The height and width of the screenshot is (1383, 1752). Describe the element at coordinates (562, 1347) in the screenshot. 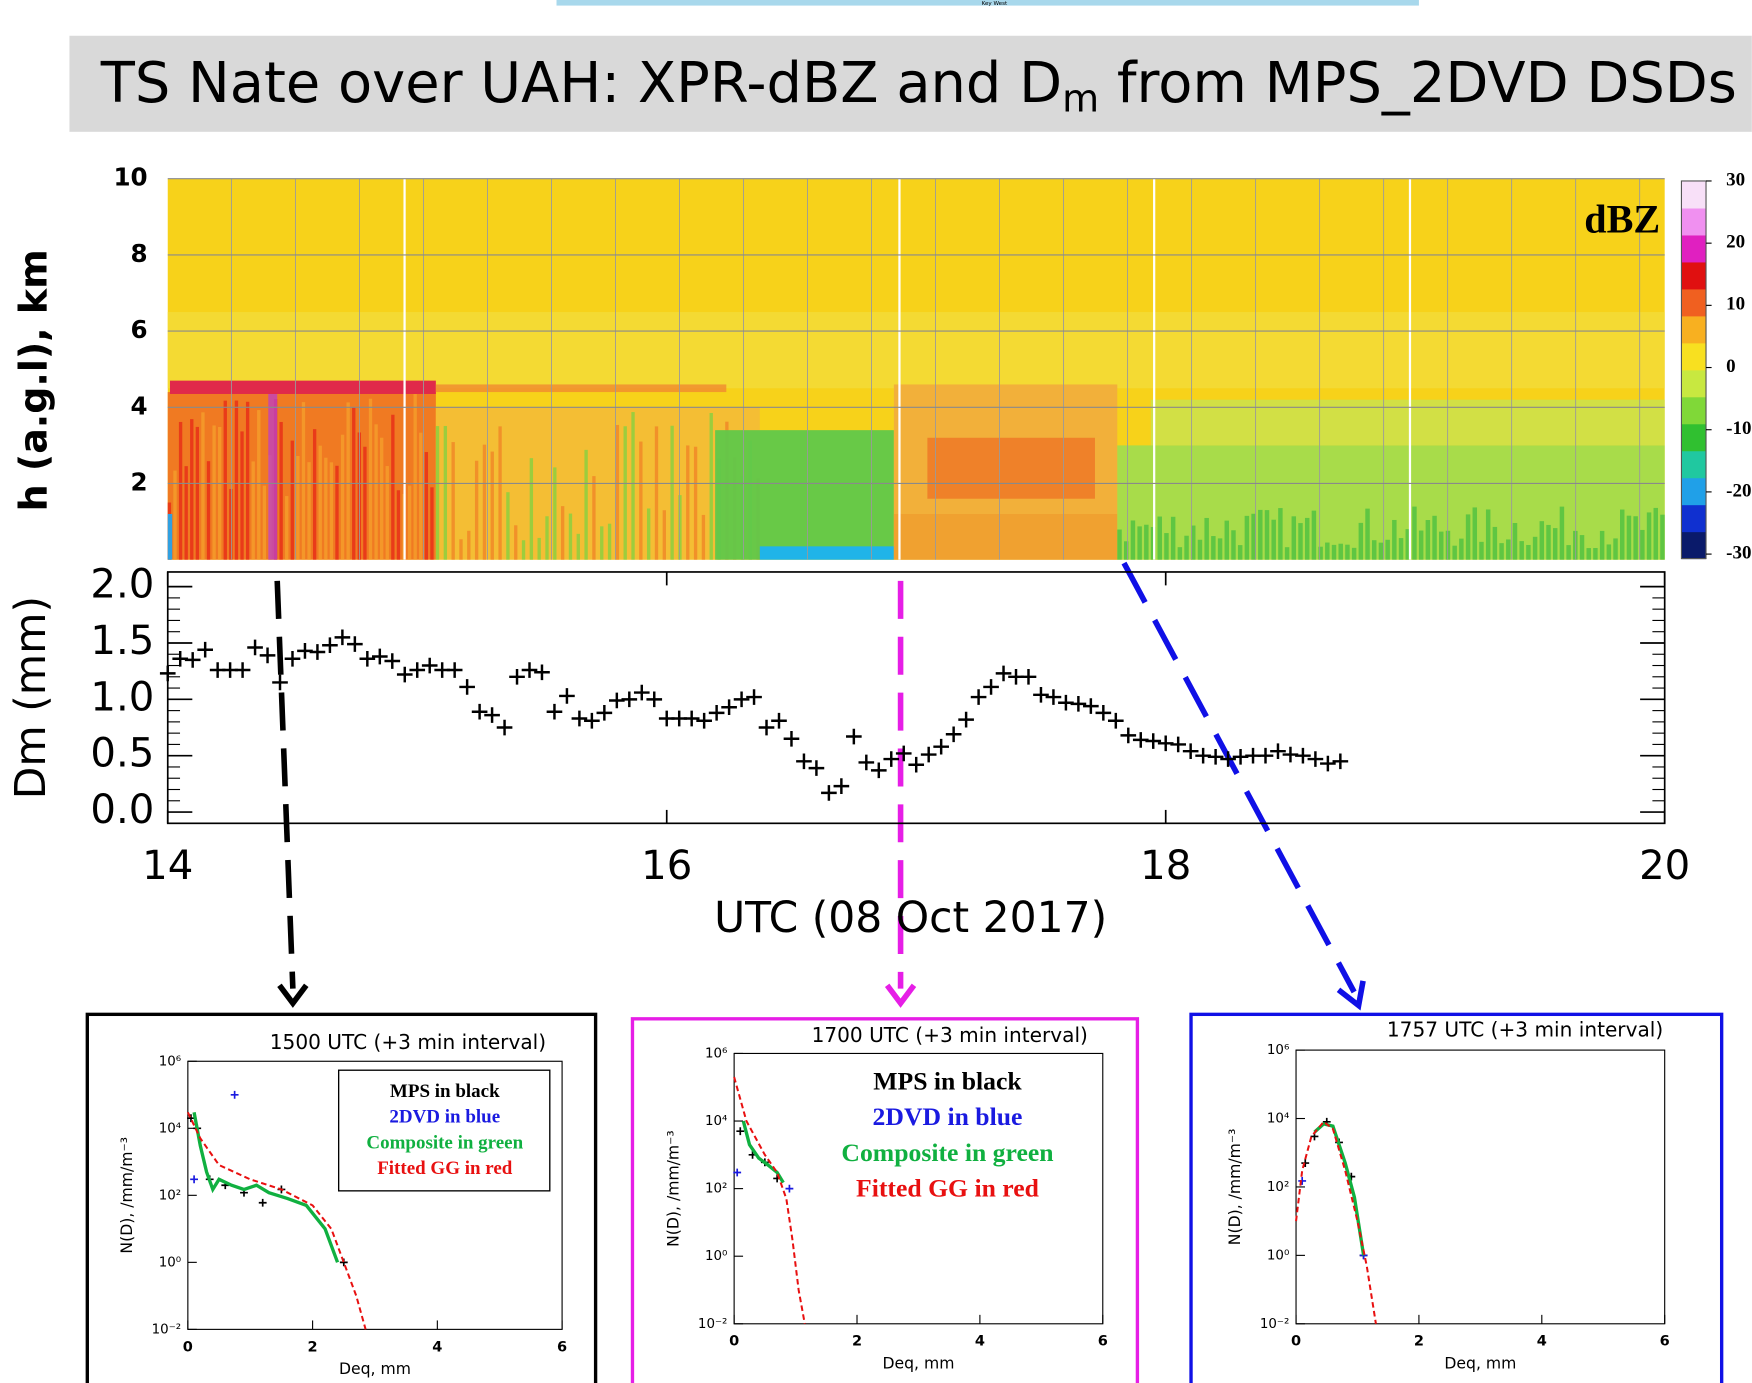

I see `x-tick-label: 6` at that location.